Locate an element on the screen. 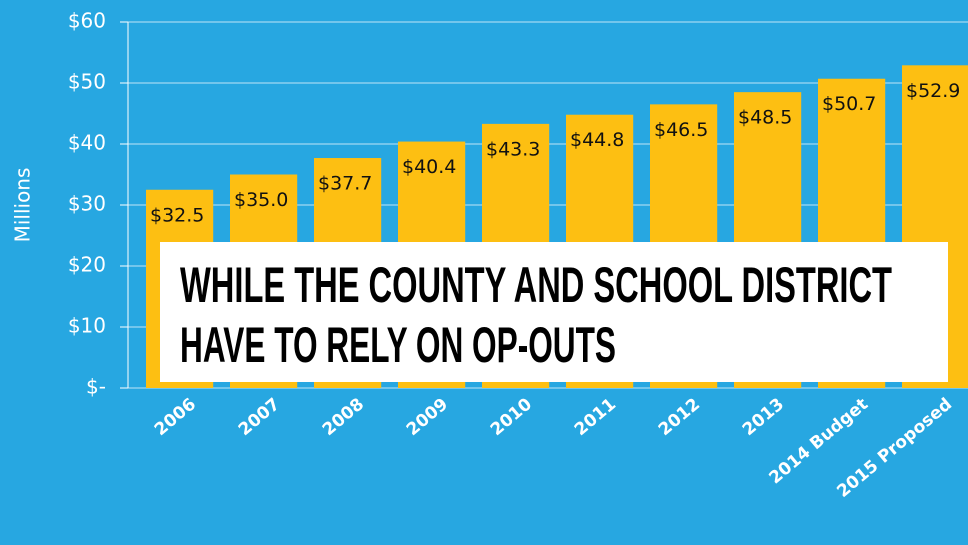  annotation: HAVE TO RELY ON OP-OUTS is located at coordinates (398, 345).